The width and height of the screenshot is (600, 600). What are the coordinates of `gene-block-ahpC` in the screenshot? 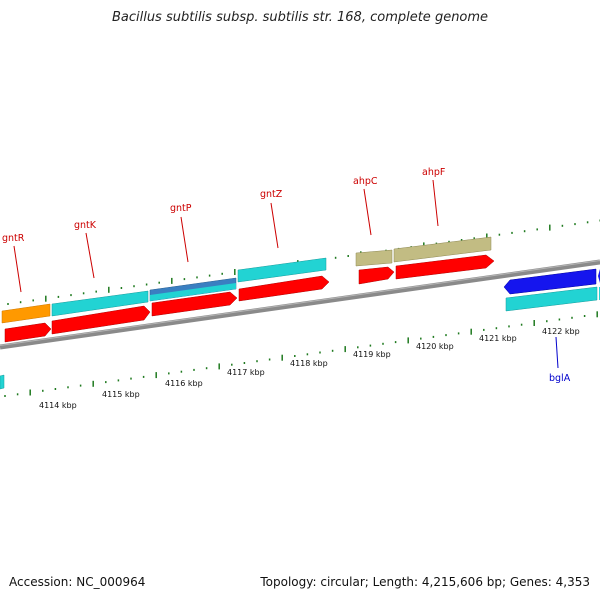 It's located at (374, 258).